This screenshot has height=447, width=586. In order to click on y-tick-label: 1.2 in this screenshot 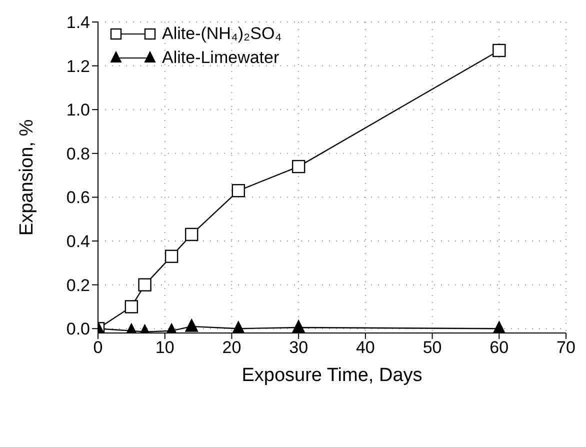, I will do `click(78, 66)`.